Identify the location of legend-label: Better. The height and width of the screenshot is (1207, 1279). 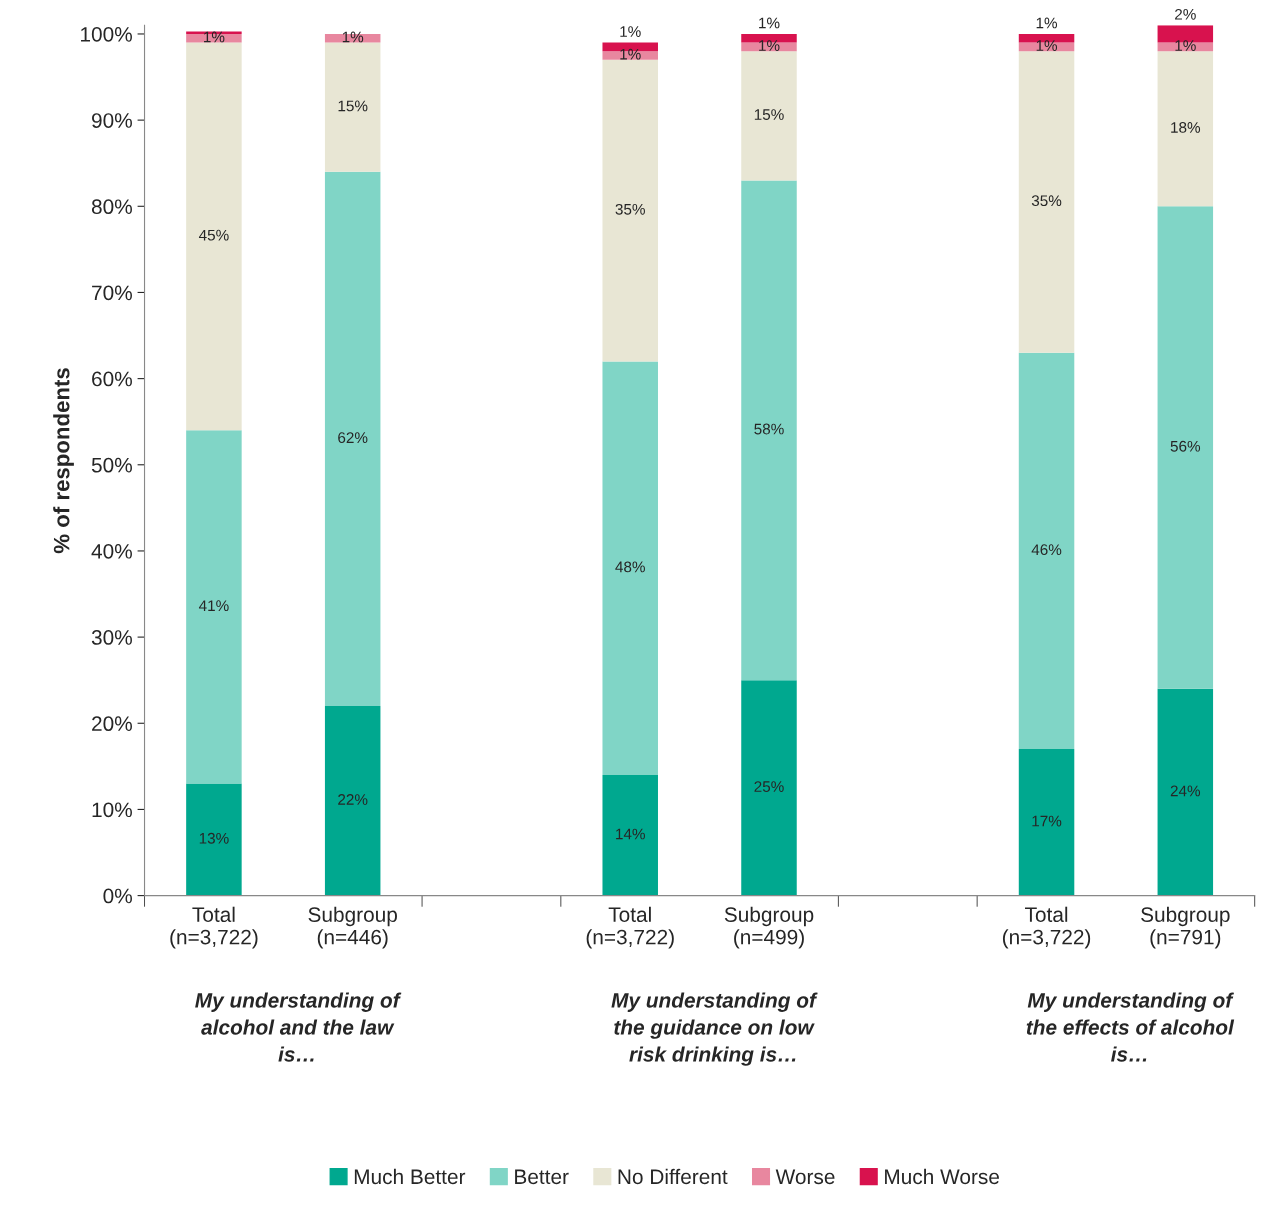
(542, 1177).